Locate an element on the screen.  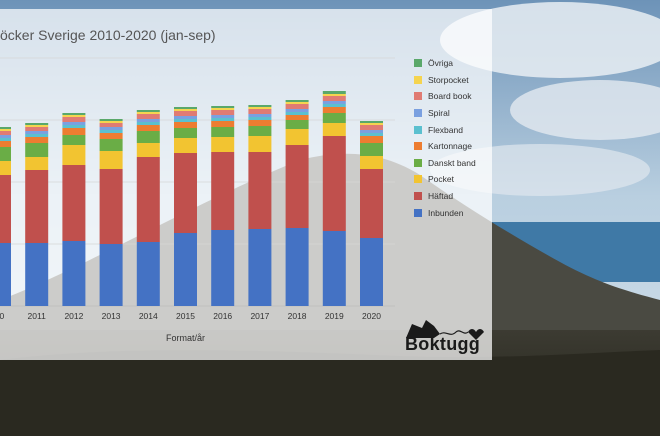
legend-item: Övriga is located at coordinates (445, 63).